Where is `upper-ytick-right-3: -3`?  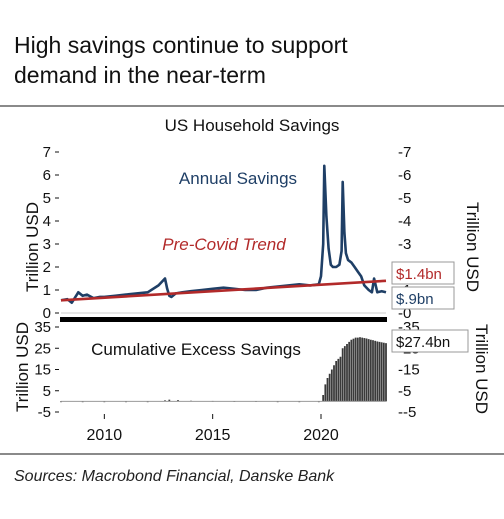
upper-ytick-right-3: -3 is located at coordinates (404, 244).